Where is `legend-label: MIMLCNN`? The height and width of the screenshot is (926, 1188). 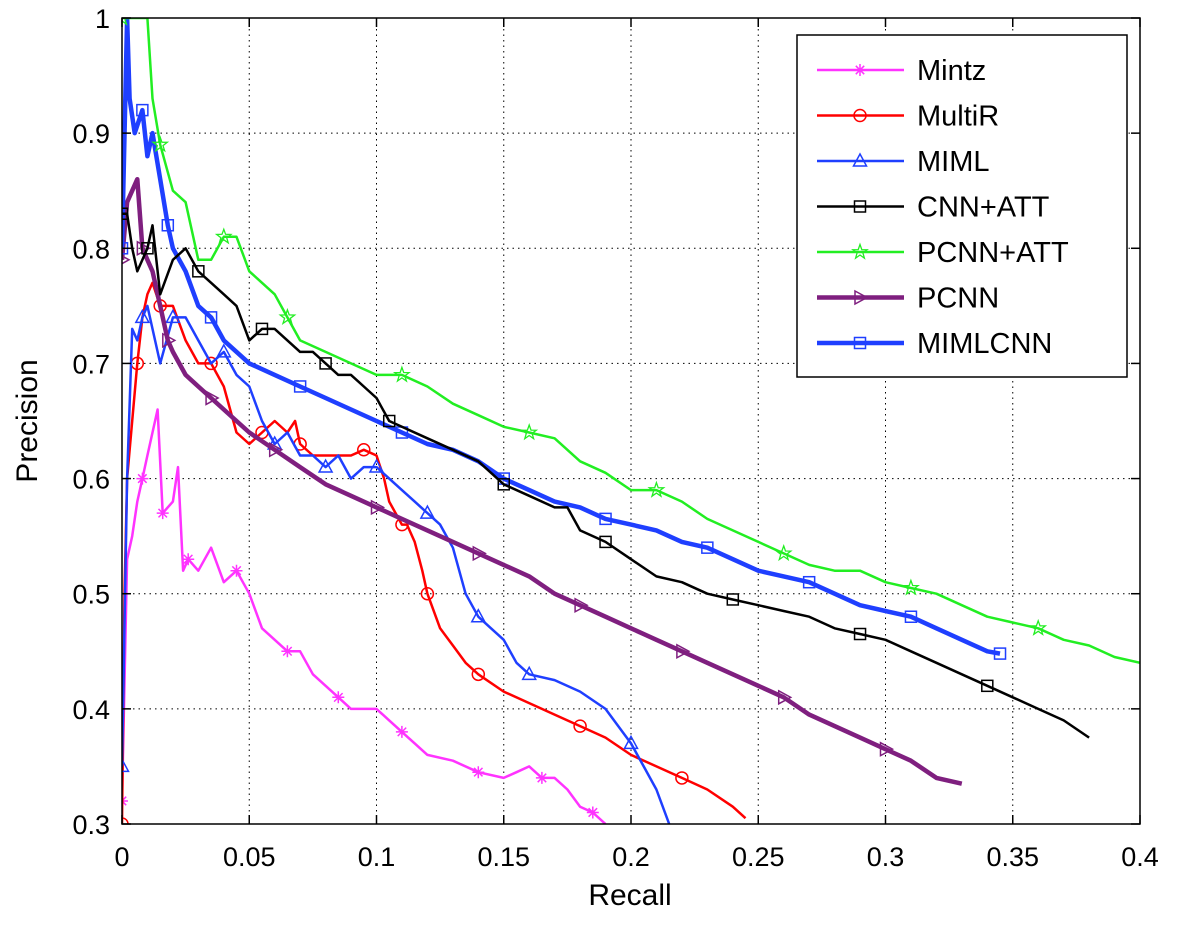
legend-label: MIMLCNN is located at coordinates (984, 344).